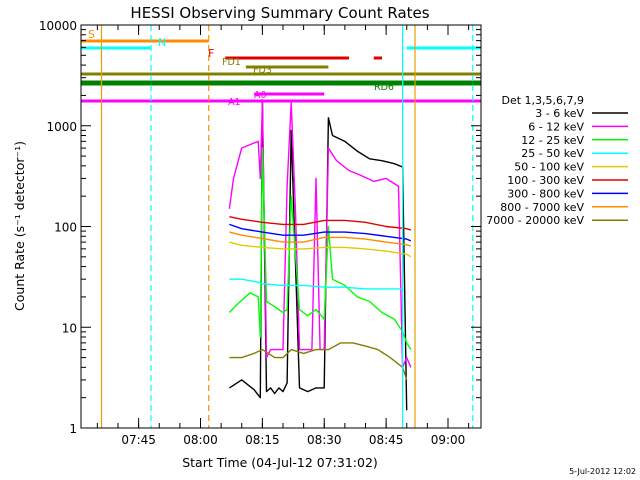 The height and width of the screenshot is (480, 640). I want to click on legend-label-12-25-kev: 12 - 25 keV, so click(552, 140).